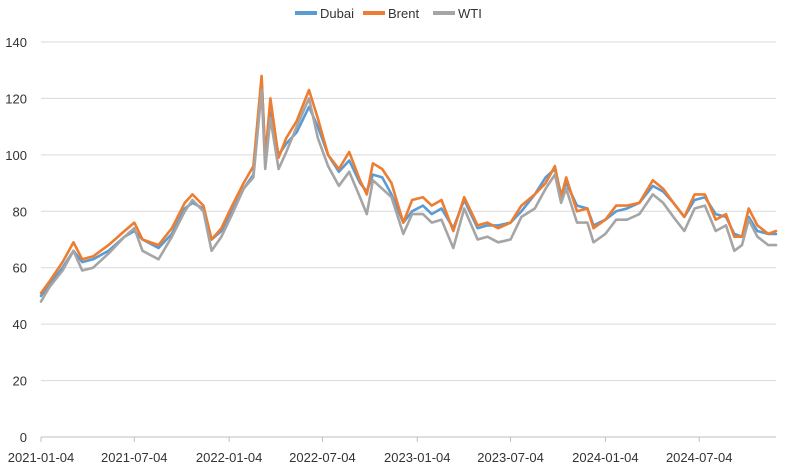 This screenshot has height=472, width=786. What do you see at coordinates (470, 13) in the screenshot?
I see `legend-label: WTI` at bounding box center [470, 13].